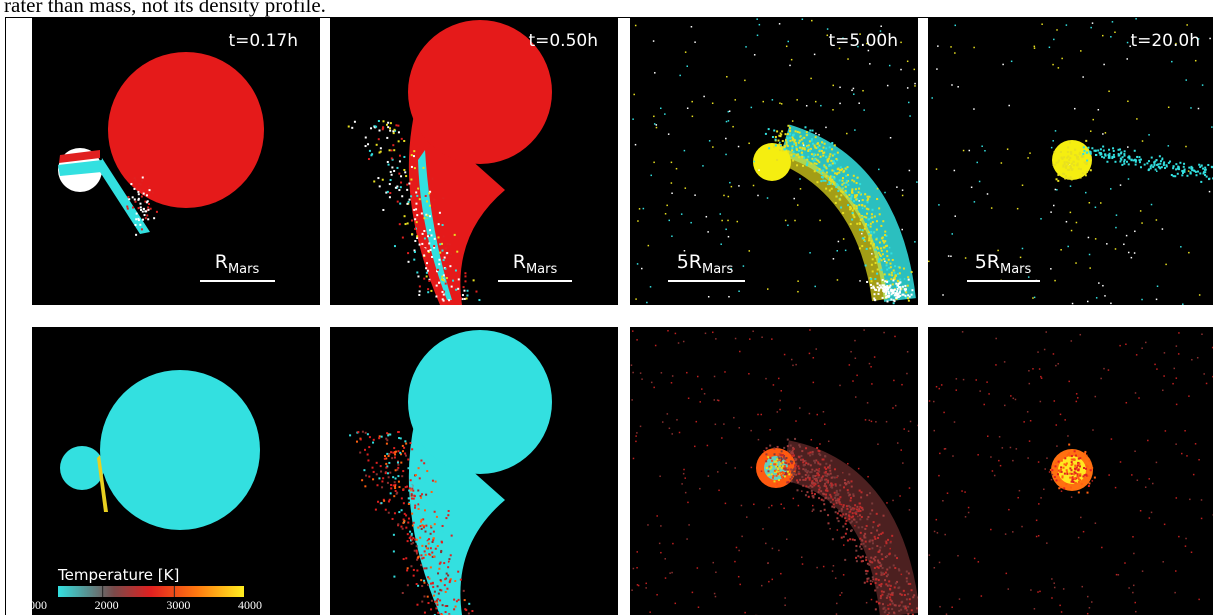 This screenshot has height=615, width=1213. What do you see at coordinates (834, 213) in the screenshot?
I see `snapshot` at bounding box center [834, 213].